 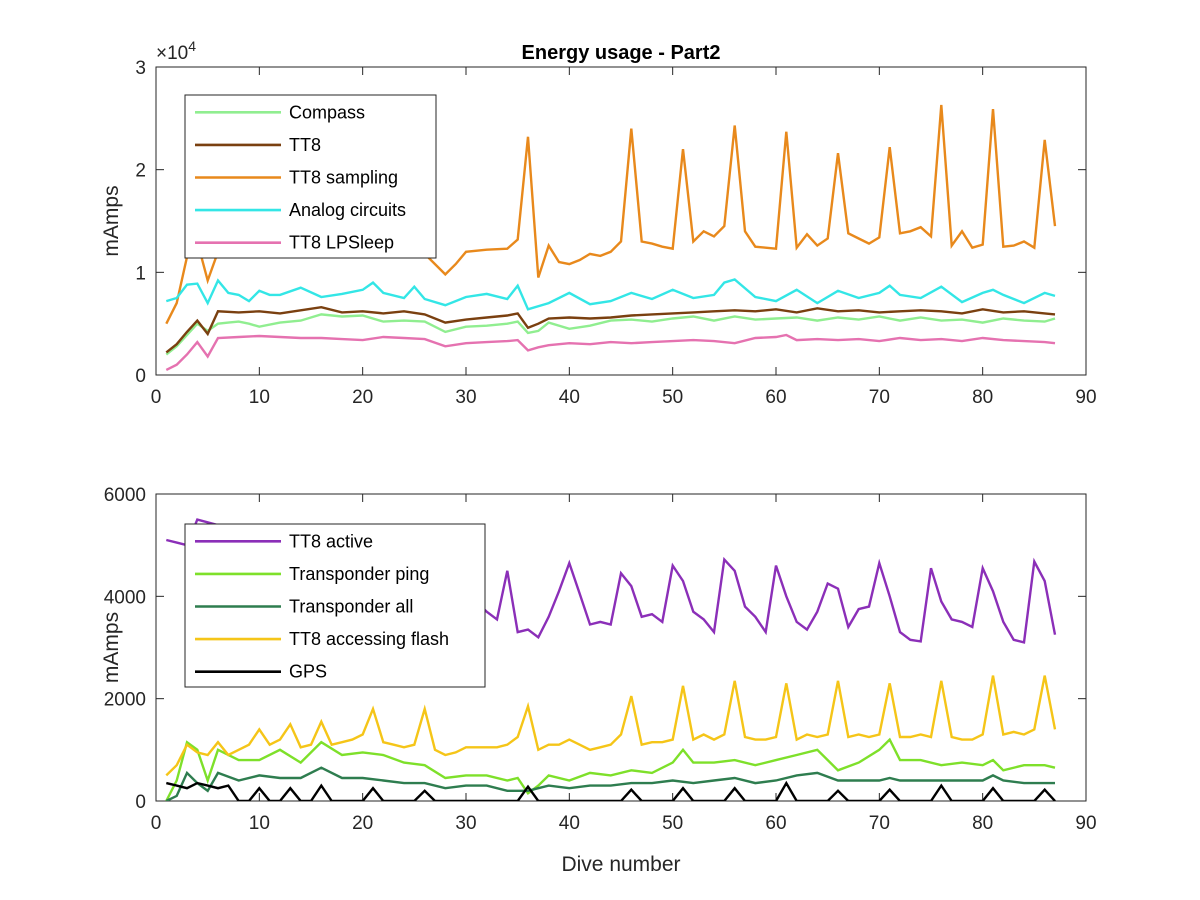 I want to click on top-x-tick-label: 40, so click(x=569, y=397).